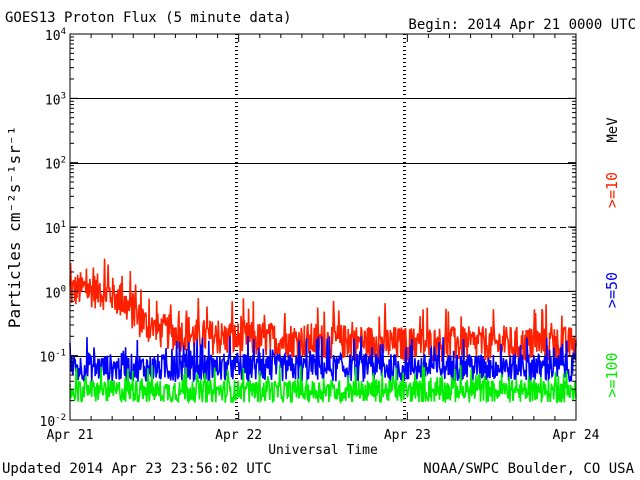  Describe the element at coordinates (55, 292) in the screenshot. I see `y-tick-label: 10⁰` at that location.